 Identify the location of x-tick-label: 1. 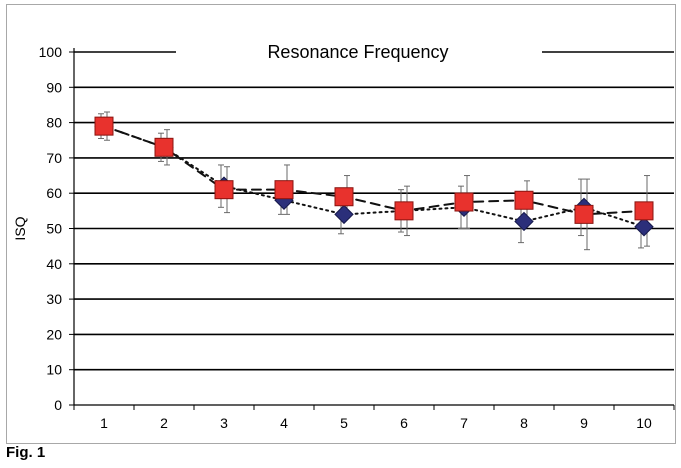
(104, 423).